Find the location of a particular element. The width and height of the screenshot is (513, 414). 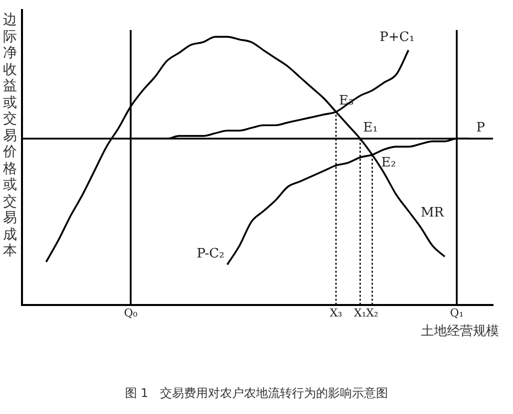

series-label: MR is located at coordinates (433, 212).